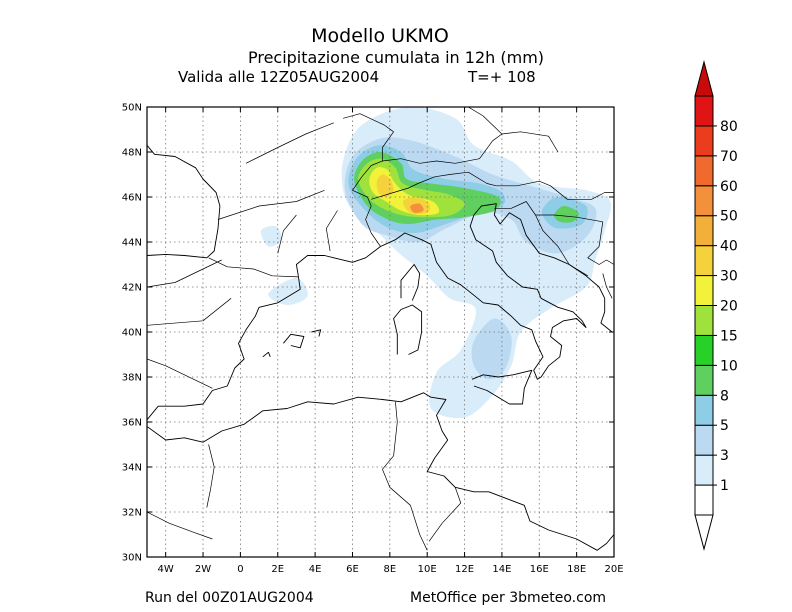 The width and height of the screenshot is (792, 612). I want to click on x-tick-label-14E: 14E, so click(501, 569).